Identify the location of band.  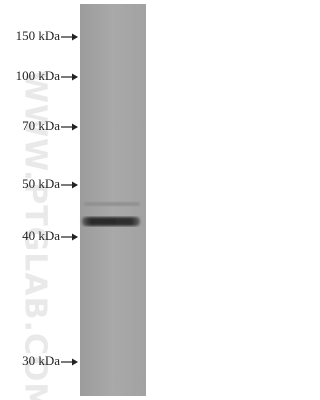
(111, 221).